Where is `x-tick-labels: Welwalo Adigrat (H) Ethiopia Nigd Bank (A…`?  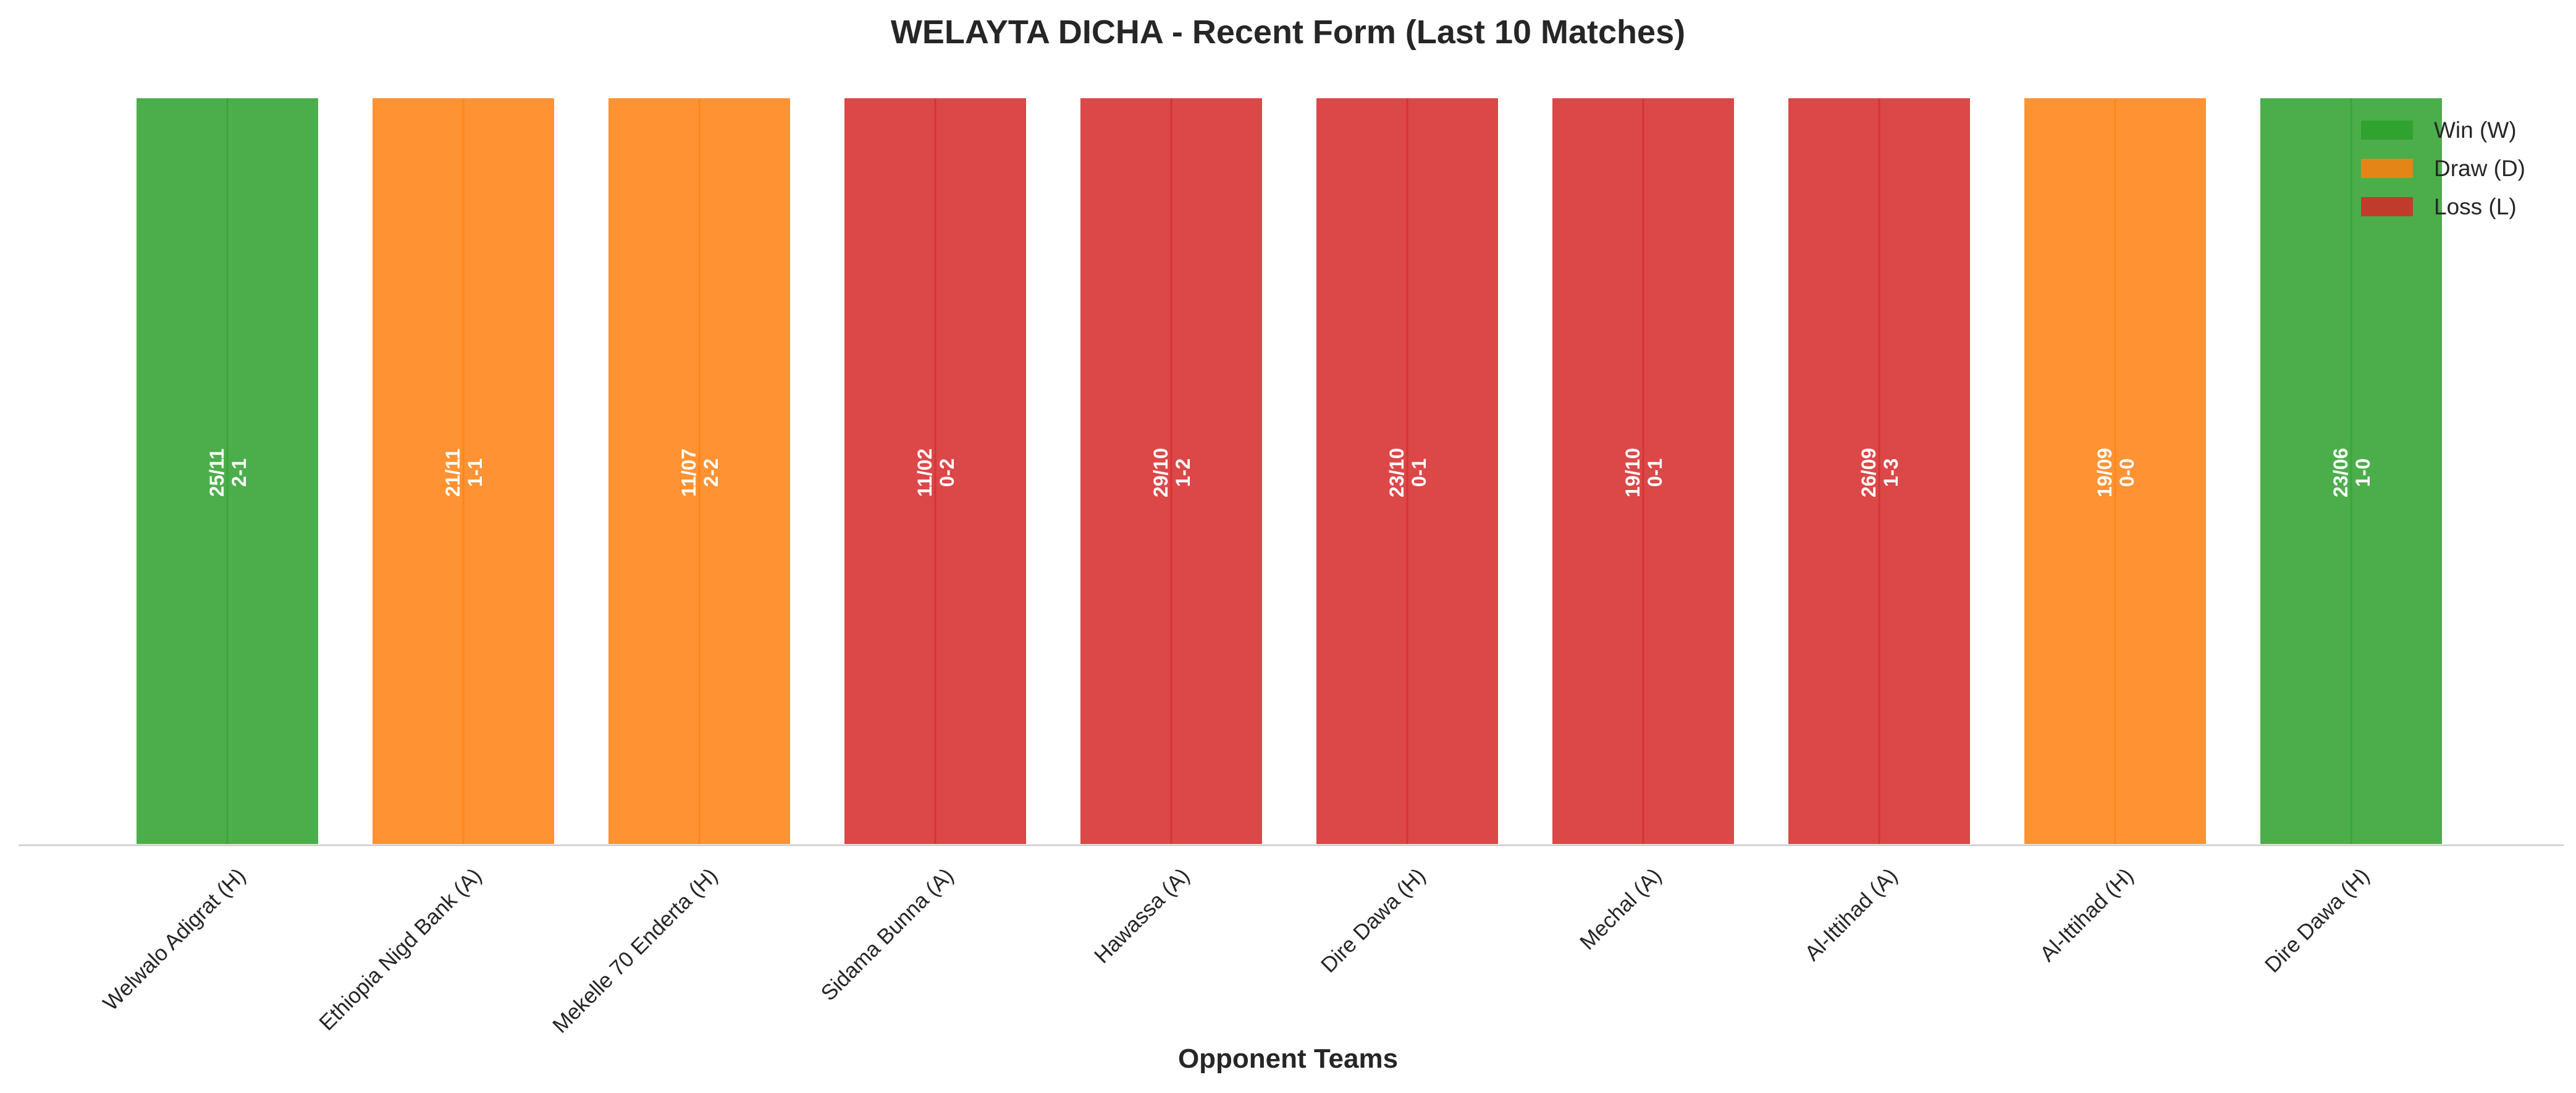 x-tick-labels: Welwalo Adigrat (H) Ethiopia Nigd Bank (A… is located at coordinates (1236, 951).